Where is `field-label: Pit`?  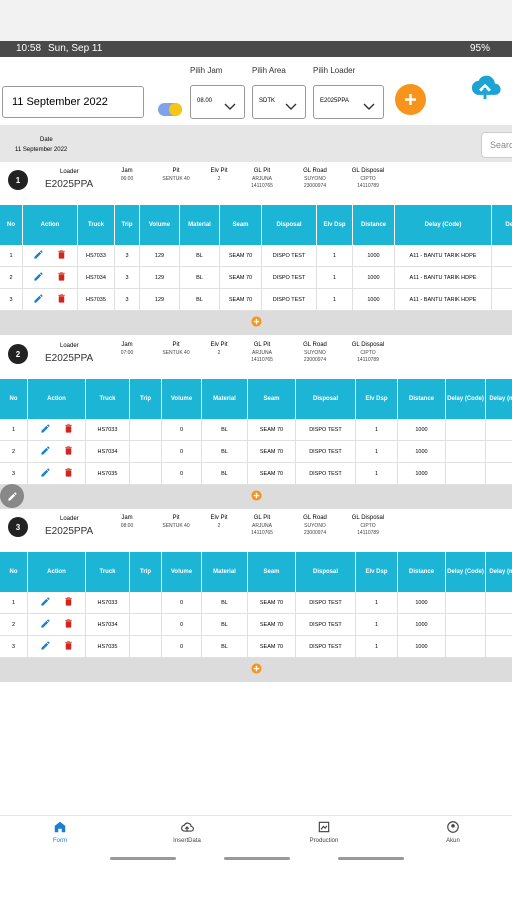
field-label: Pit is located at coordinates (176, 171).